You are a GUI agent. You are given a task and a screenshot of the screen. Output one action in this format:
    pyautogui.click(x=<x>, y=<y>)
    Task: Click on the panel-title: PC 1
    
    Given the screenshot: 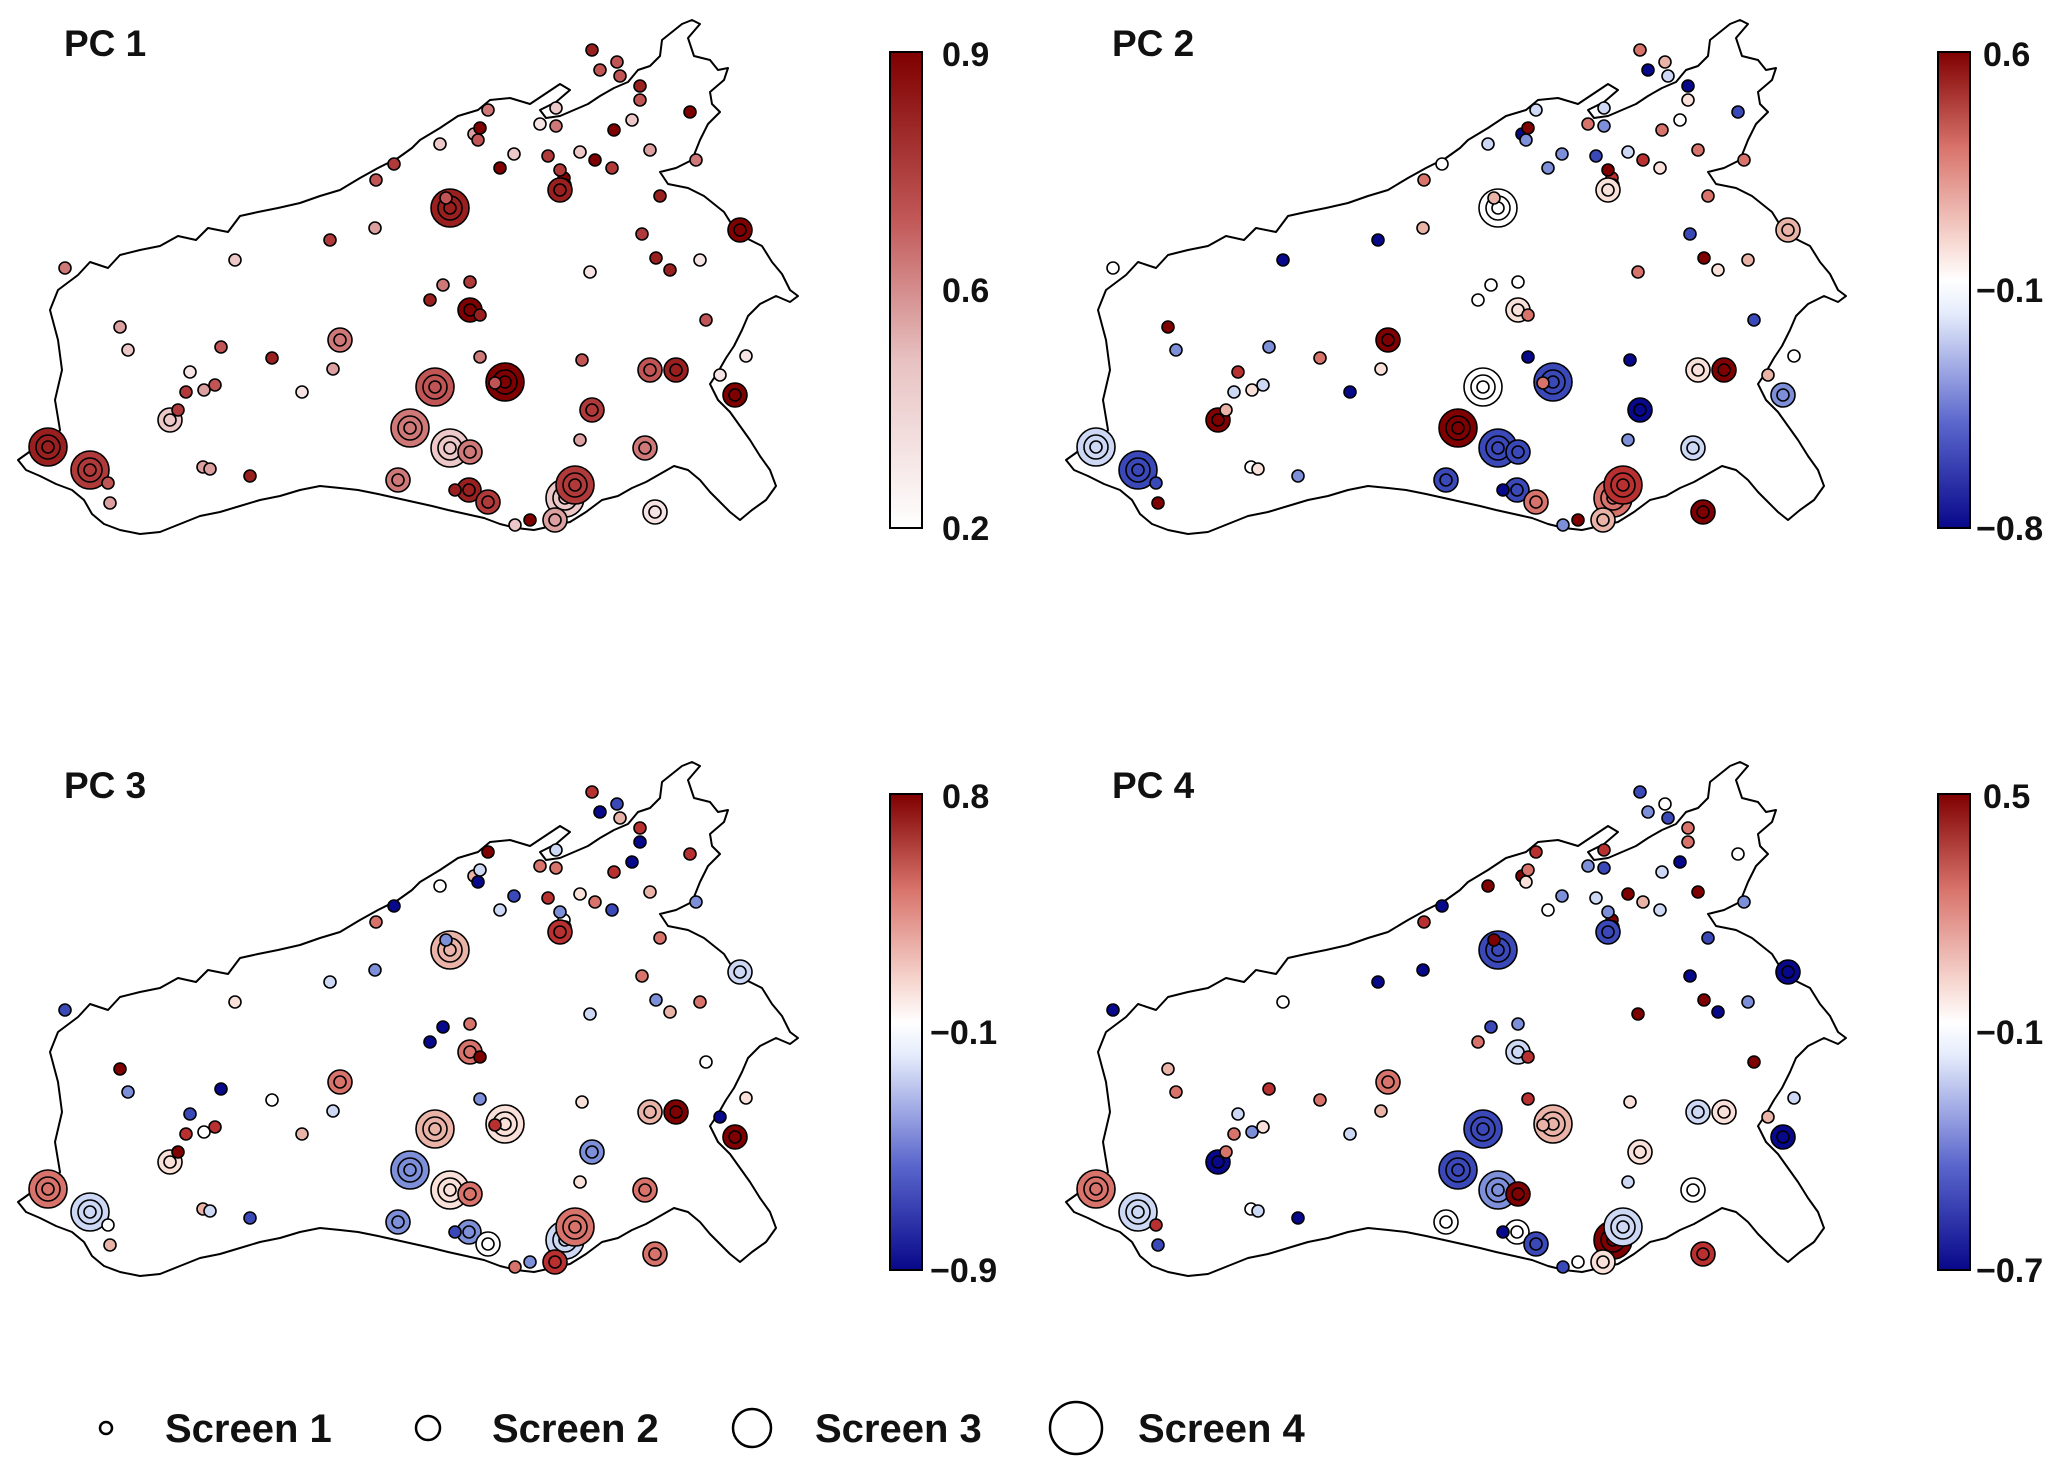 What is the action you would take?
    pyautogui.click(x=105, y=43)
    